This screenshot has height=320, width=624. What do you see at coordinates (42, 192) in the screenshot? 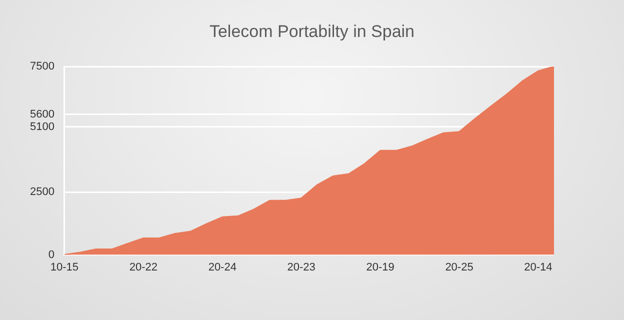
I see `y-tick-label: 2500` at bounding box center [42, 192].